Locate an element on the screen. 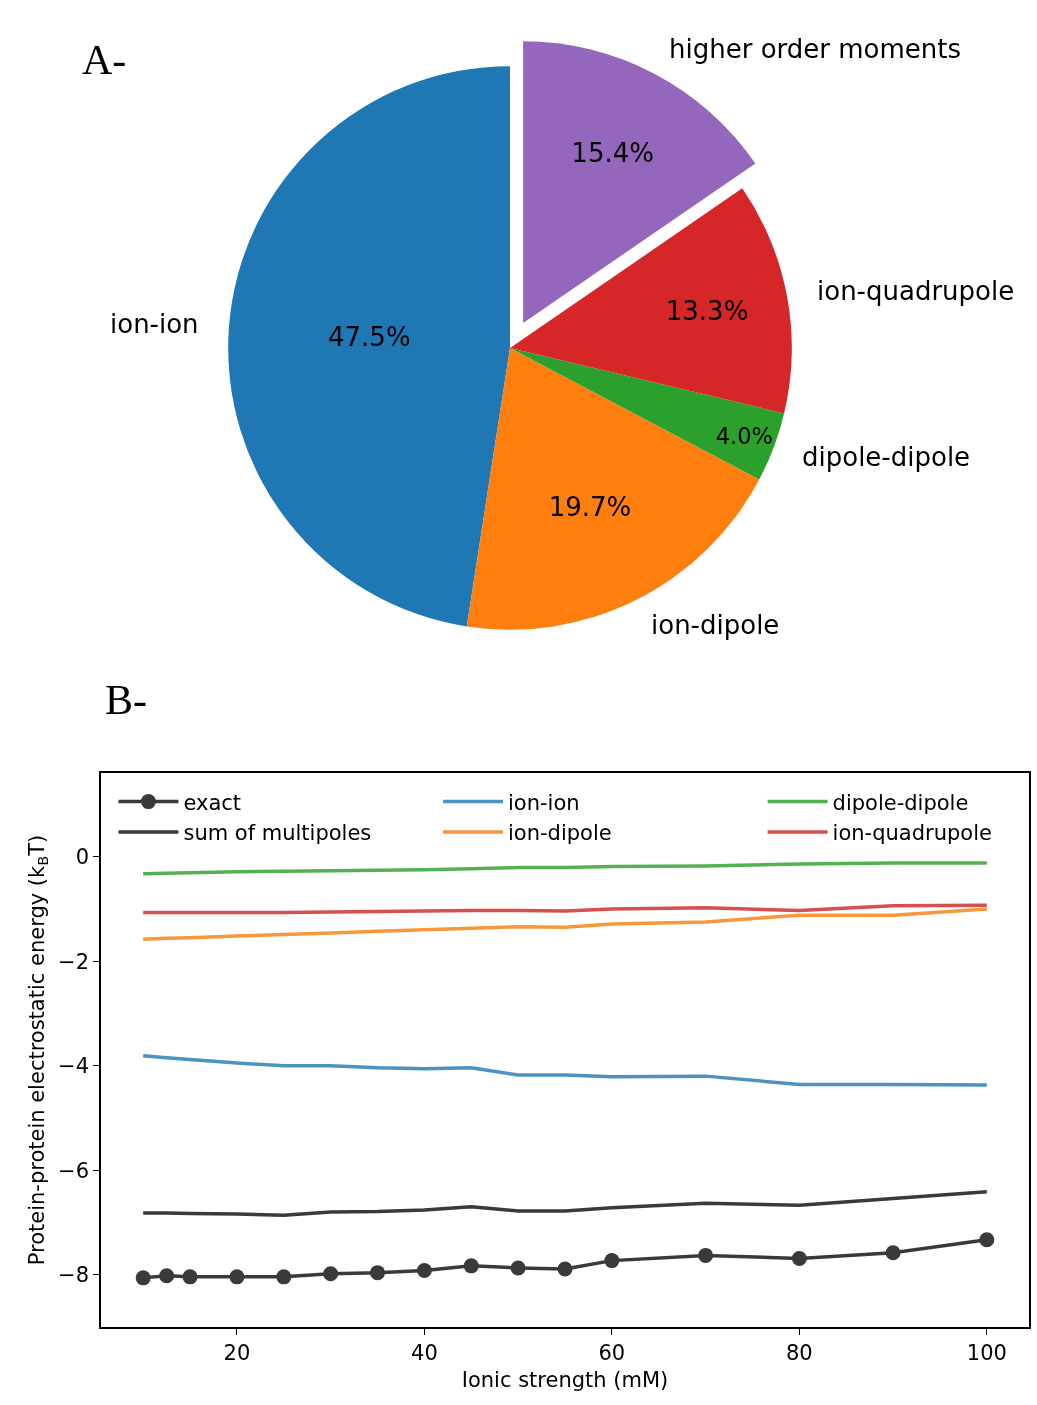 The width and height of the screenshot is (1037, 1405). slice-label: higher order moments is located at coordinates (815, 49).